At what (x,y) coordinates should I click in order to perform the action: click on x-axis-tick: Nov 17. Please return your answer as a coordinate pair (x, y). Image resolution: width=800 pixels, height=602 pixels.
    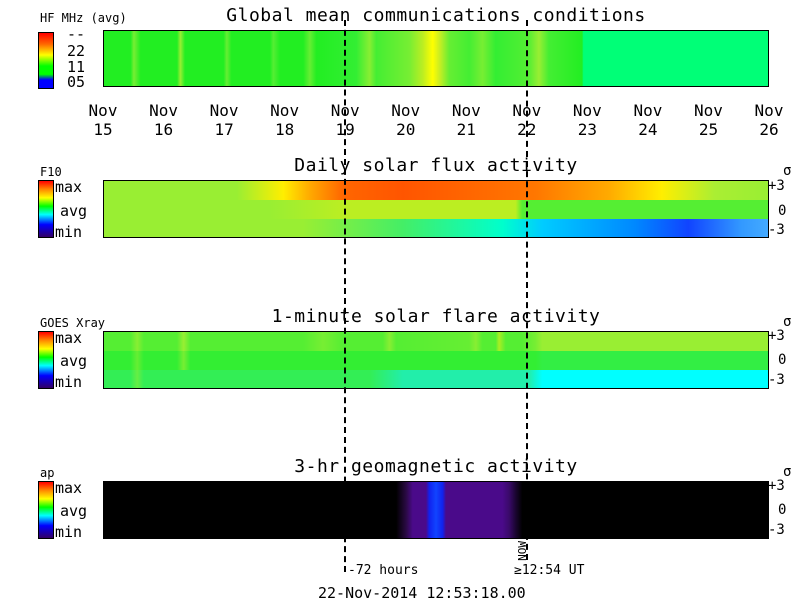
    Looking at the image, I should click on (224, 120).